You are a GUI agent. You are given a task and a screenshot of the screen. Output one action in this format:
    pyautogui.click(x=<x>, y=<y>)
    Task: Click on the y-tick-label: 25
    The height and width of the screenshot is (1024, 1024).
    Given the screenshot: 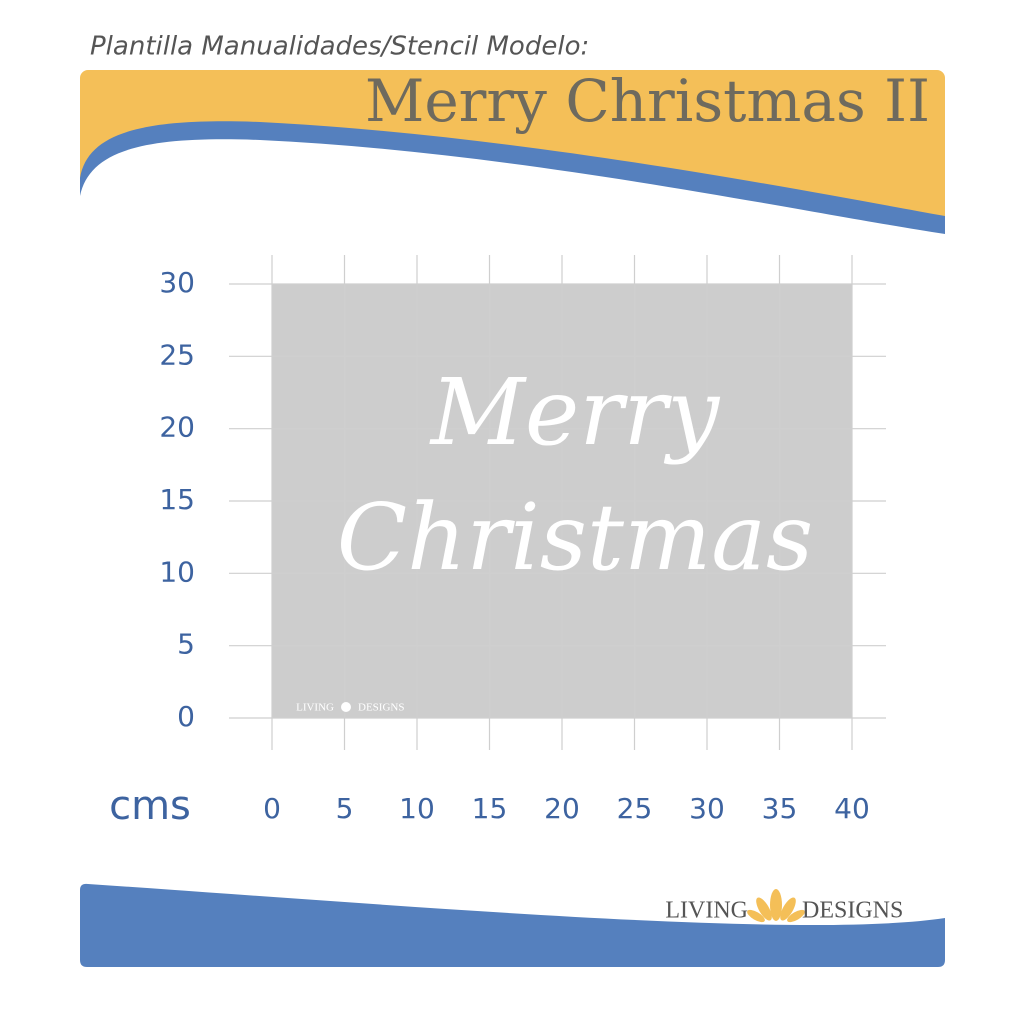 What is the action you would take?
    pyautogui.click(x=177, y=354)
    